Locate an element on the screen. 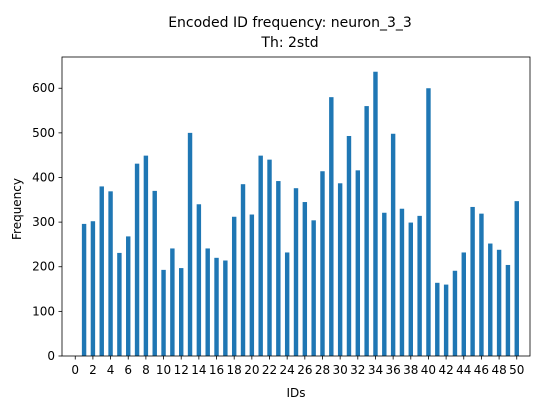 The width and height of the screenshot is (540, 408). x-tick-label-0: 0 is located at coordinates (75, 370).